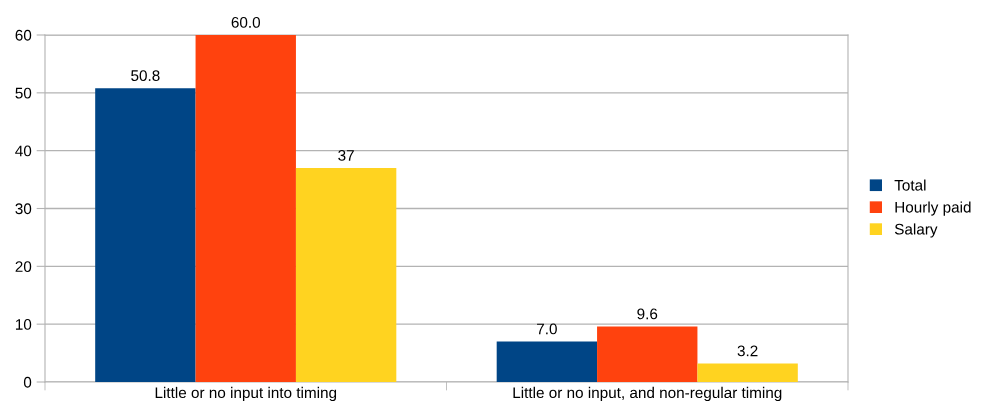 The image size is (1003, 419). Describe the element at coordinates (246, 22) in the screenshot. I see `data-label: 60.0` at that location.